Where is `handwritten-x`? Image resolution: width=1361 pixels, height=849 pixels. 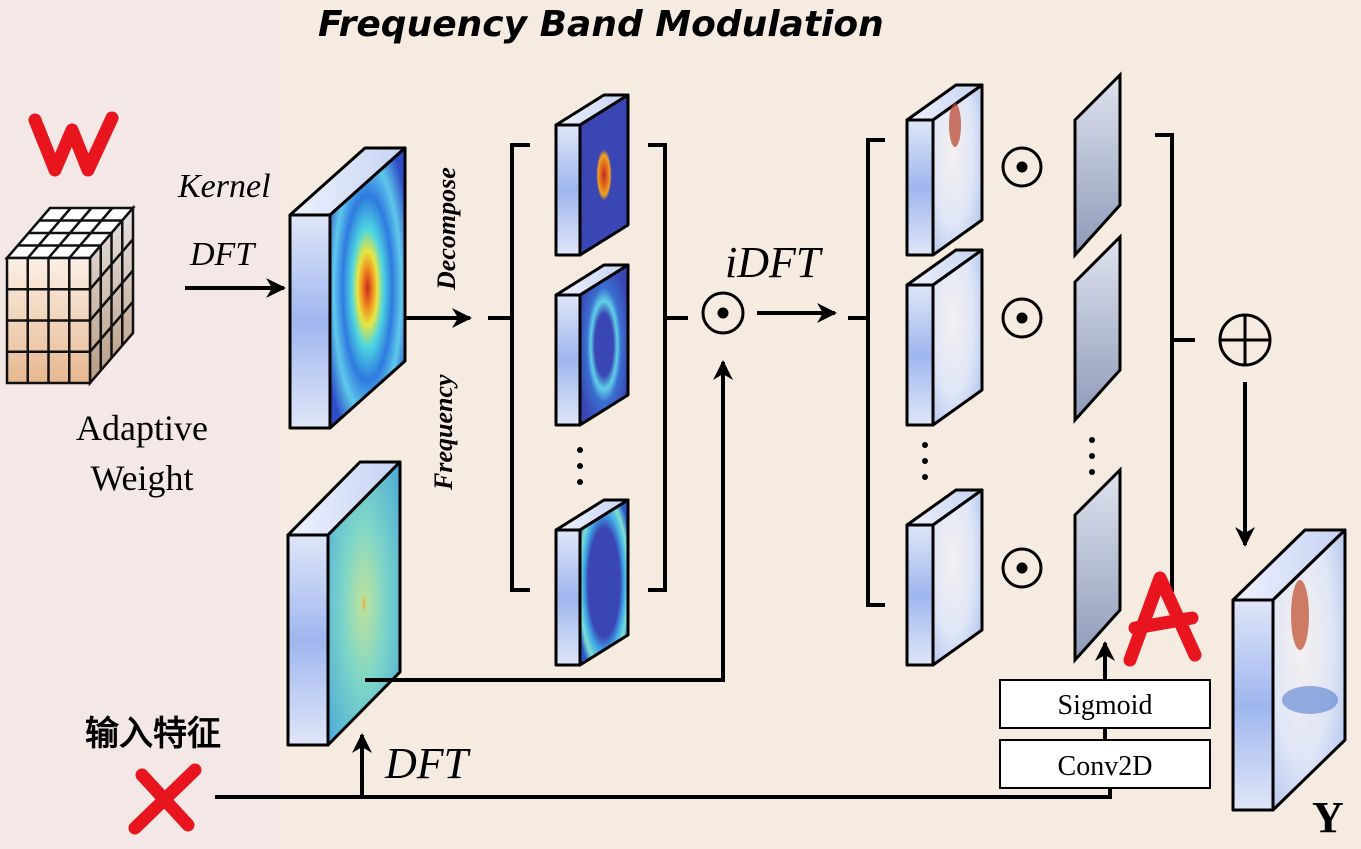
handwritten-x is located at coordinates (165, 799).